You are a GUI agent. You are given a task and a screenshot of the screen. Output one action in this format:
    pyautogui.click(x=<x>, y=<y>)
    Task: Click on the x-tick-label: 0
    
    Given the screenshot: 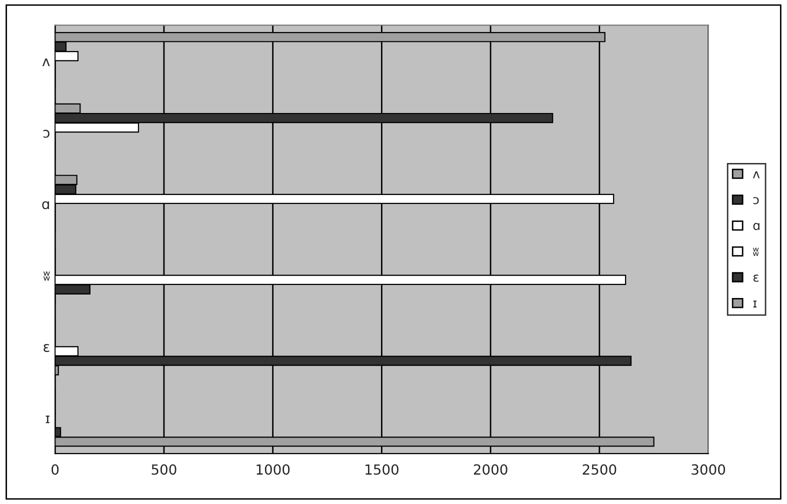 What is the action you would take?
    pyautogui.click(x=55, y=469)
    